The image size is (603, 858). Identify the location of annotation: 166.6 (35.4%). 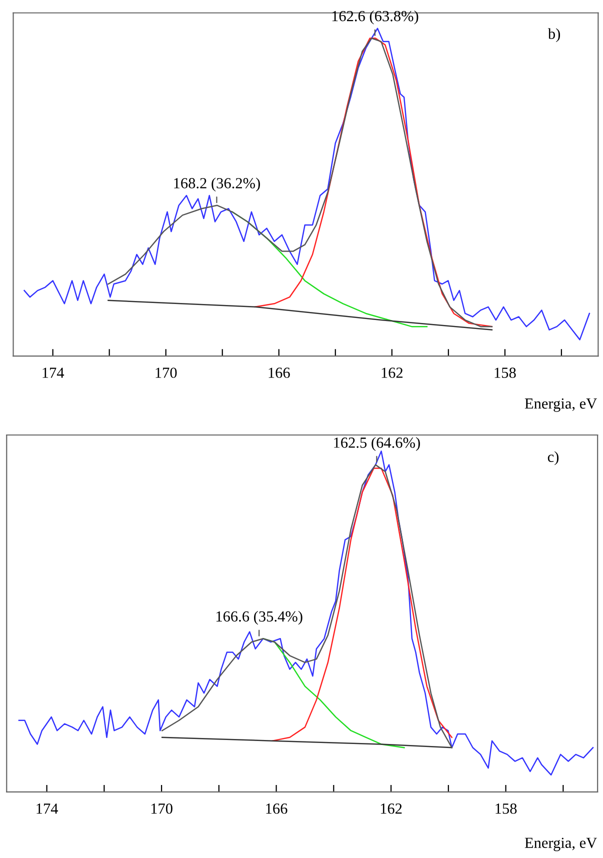
(259, 617).